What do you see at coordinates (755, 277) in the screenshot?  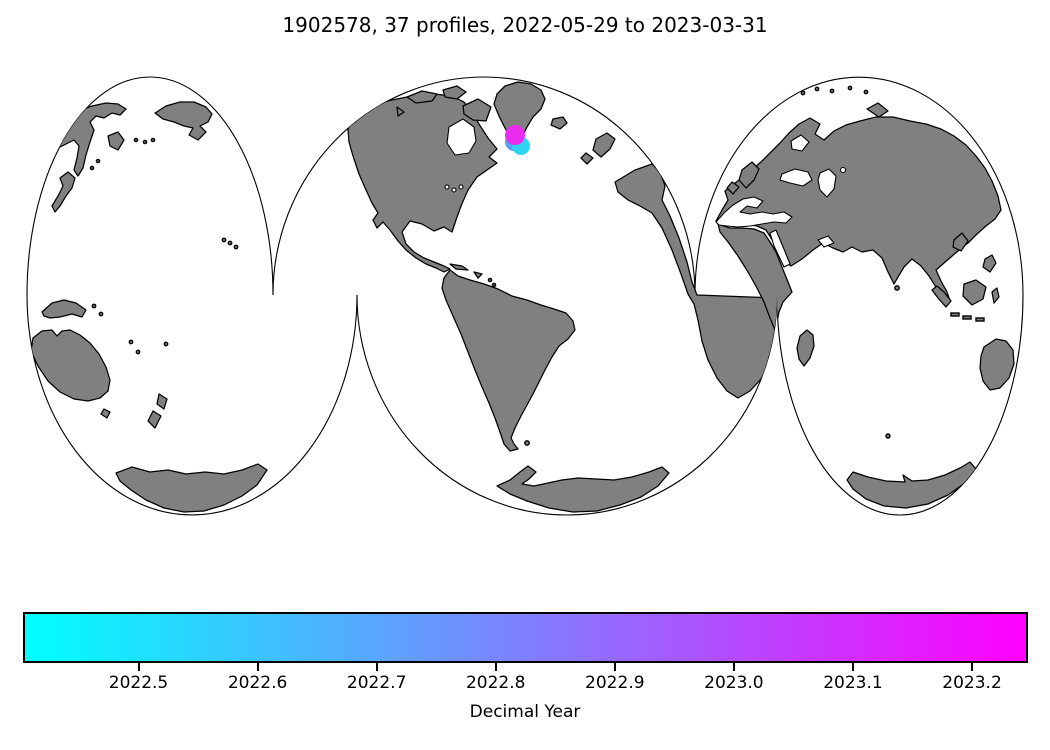 I see `landmass-africa-northeast` at bounding box center [755, 277].